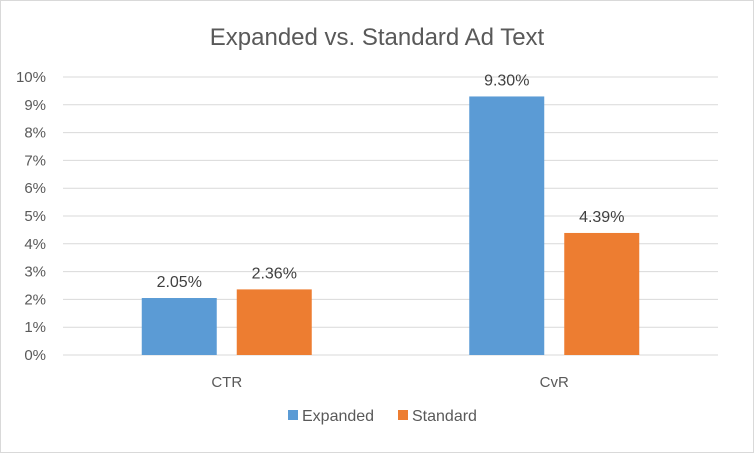 This screenshot has height=453, width=754. I want to click on y-tick-label: 9%, so click(35, 105).